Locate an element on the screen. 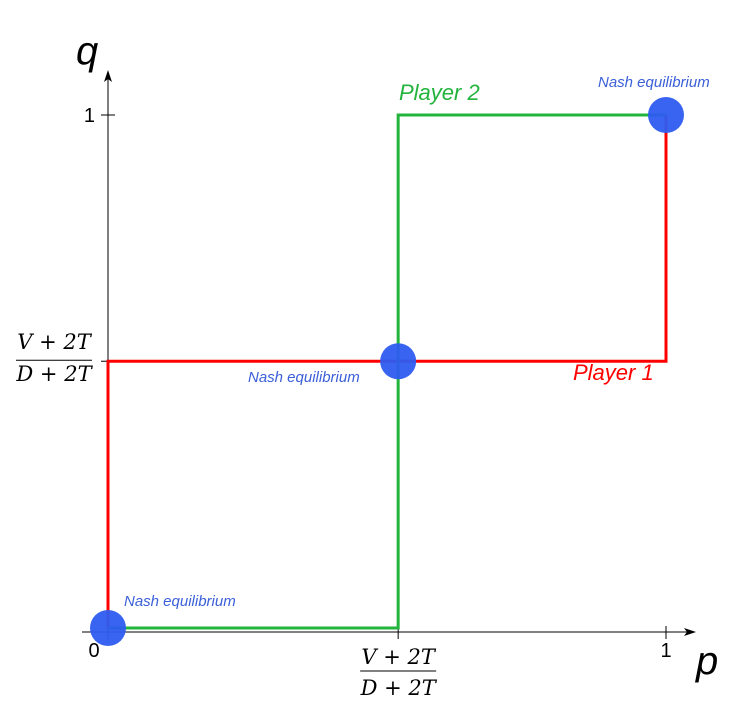 The image size is (732, 712). nash-label-top: Nash equilibrium is located at coordinates (654, 82).